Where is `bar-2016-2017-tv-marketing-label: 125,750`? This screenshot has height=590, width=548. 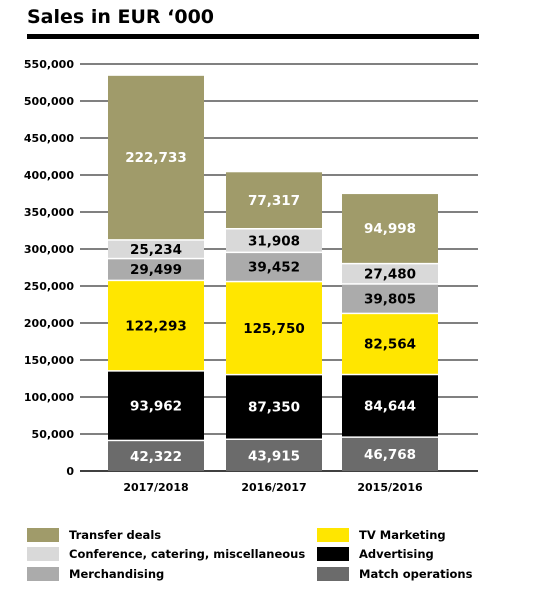 bar-2016-2017-tv-marketing-label: 125,750 is located at coordinates (274, 329).